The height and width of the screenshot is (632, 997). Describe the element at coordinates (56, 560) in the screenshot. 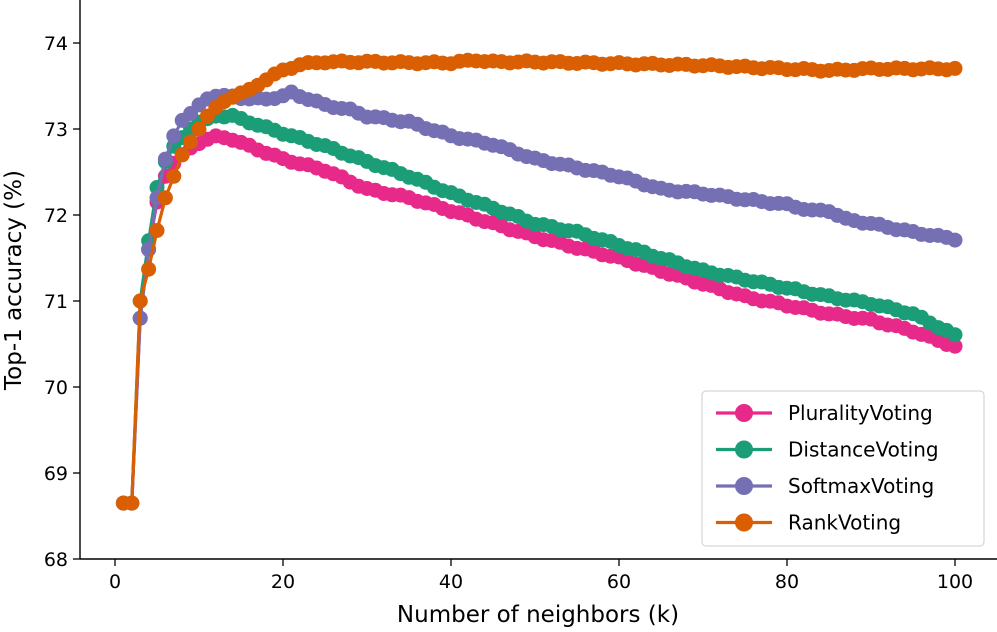

I see `y-tick-label: 68` at that location.